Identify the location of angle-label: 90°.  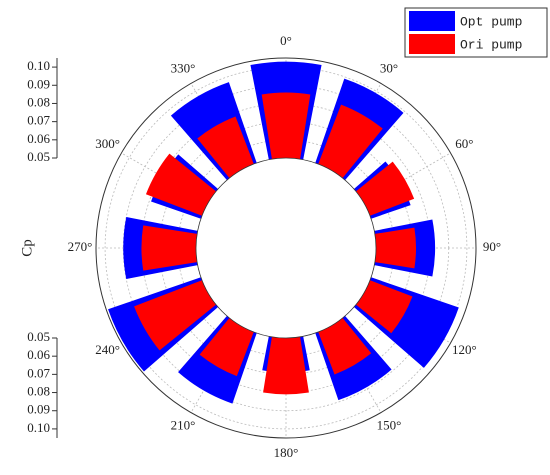
(492, 246).